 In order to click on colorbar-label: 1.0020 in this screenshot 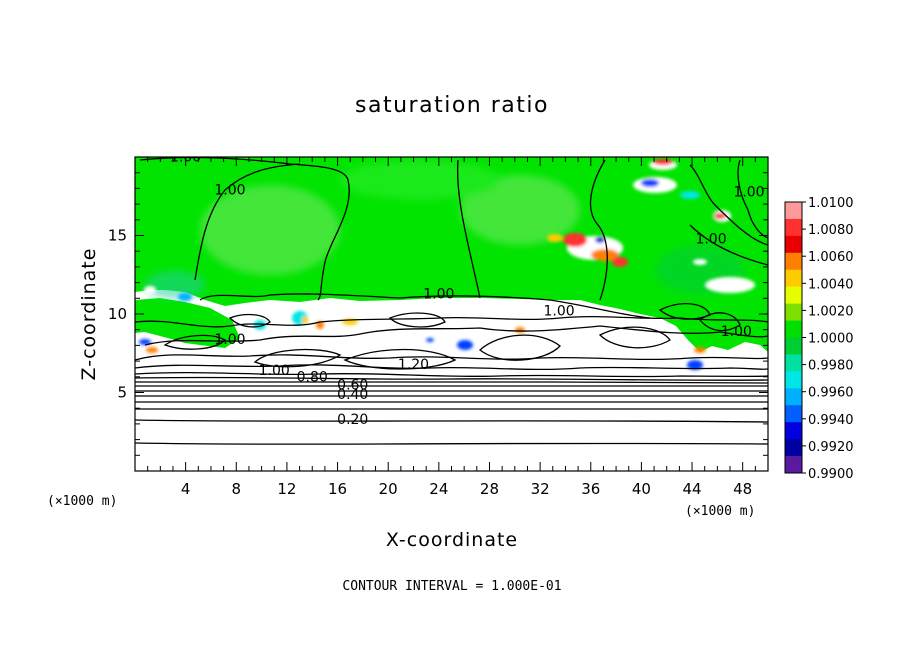, I will do `click(831, 311)`.